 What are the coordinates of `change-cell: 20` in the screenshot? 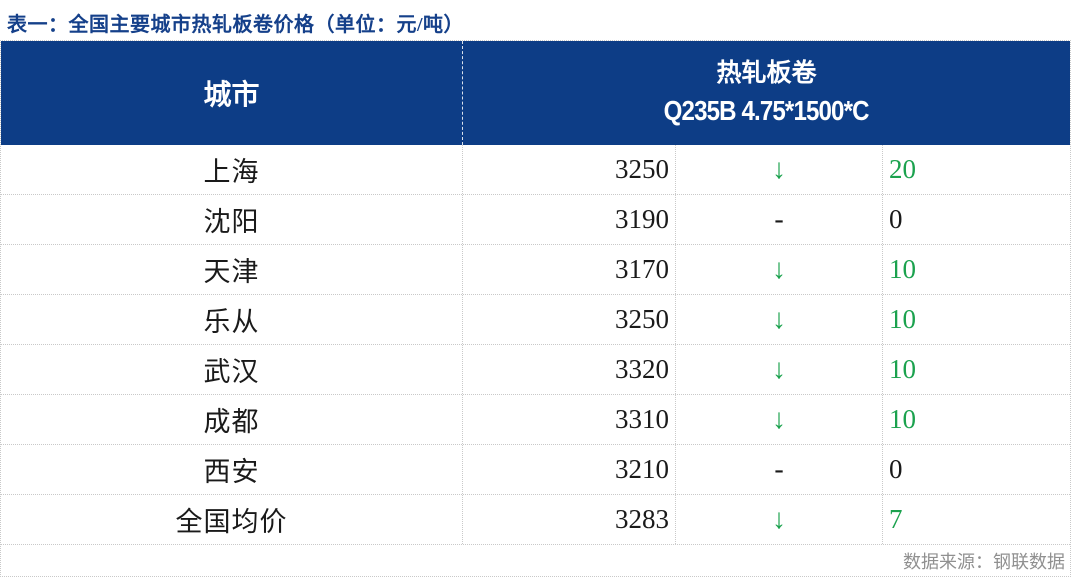 It's located at (902, 169).